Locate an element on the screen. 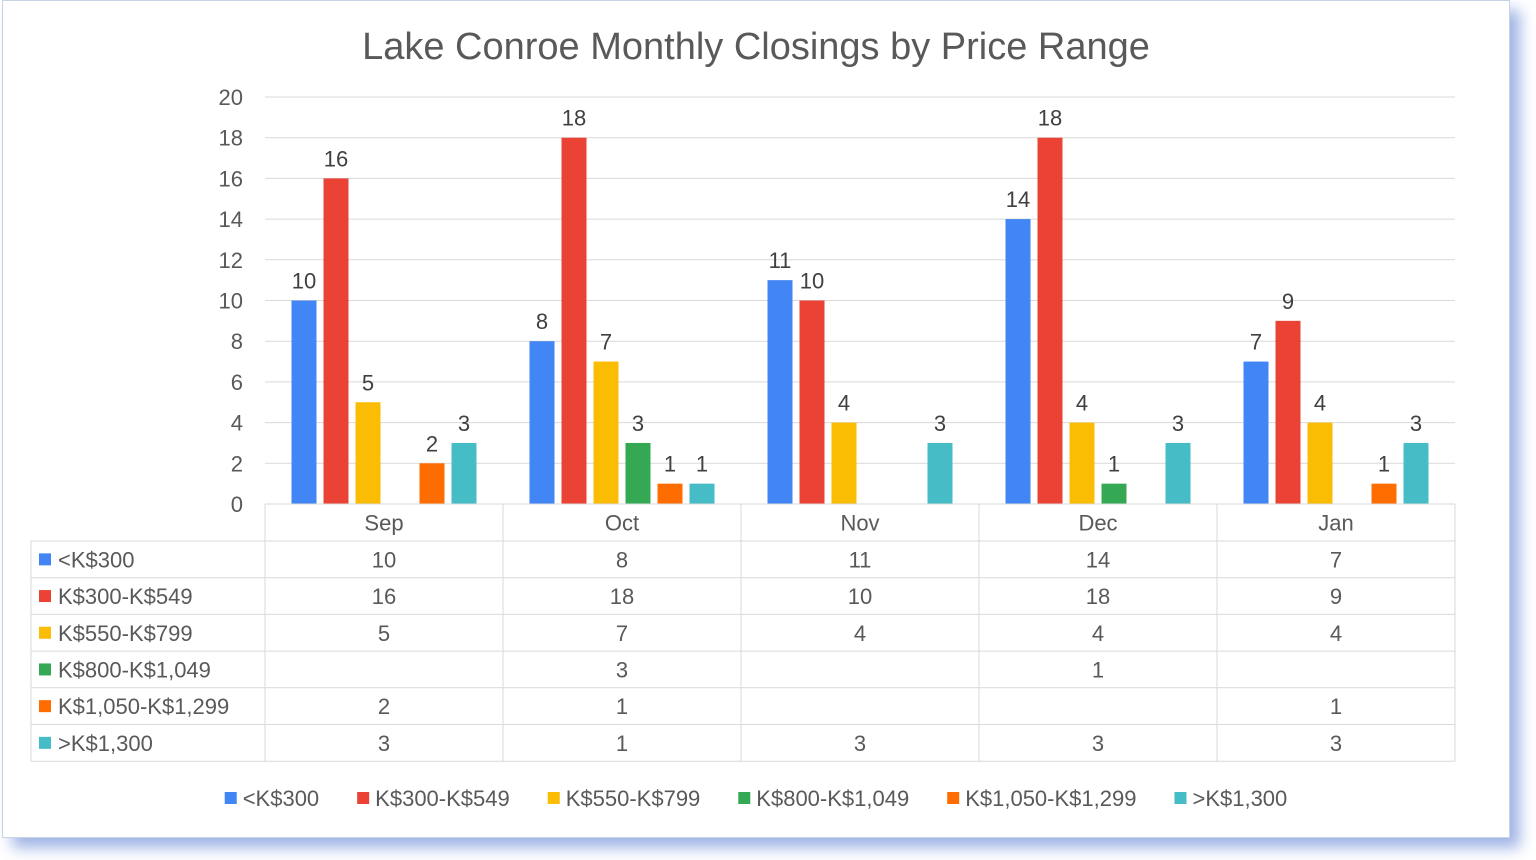  bar-k-300-jan is located at coordinates (1256, 432).